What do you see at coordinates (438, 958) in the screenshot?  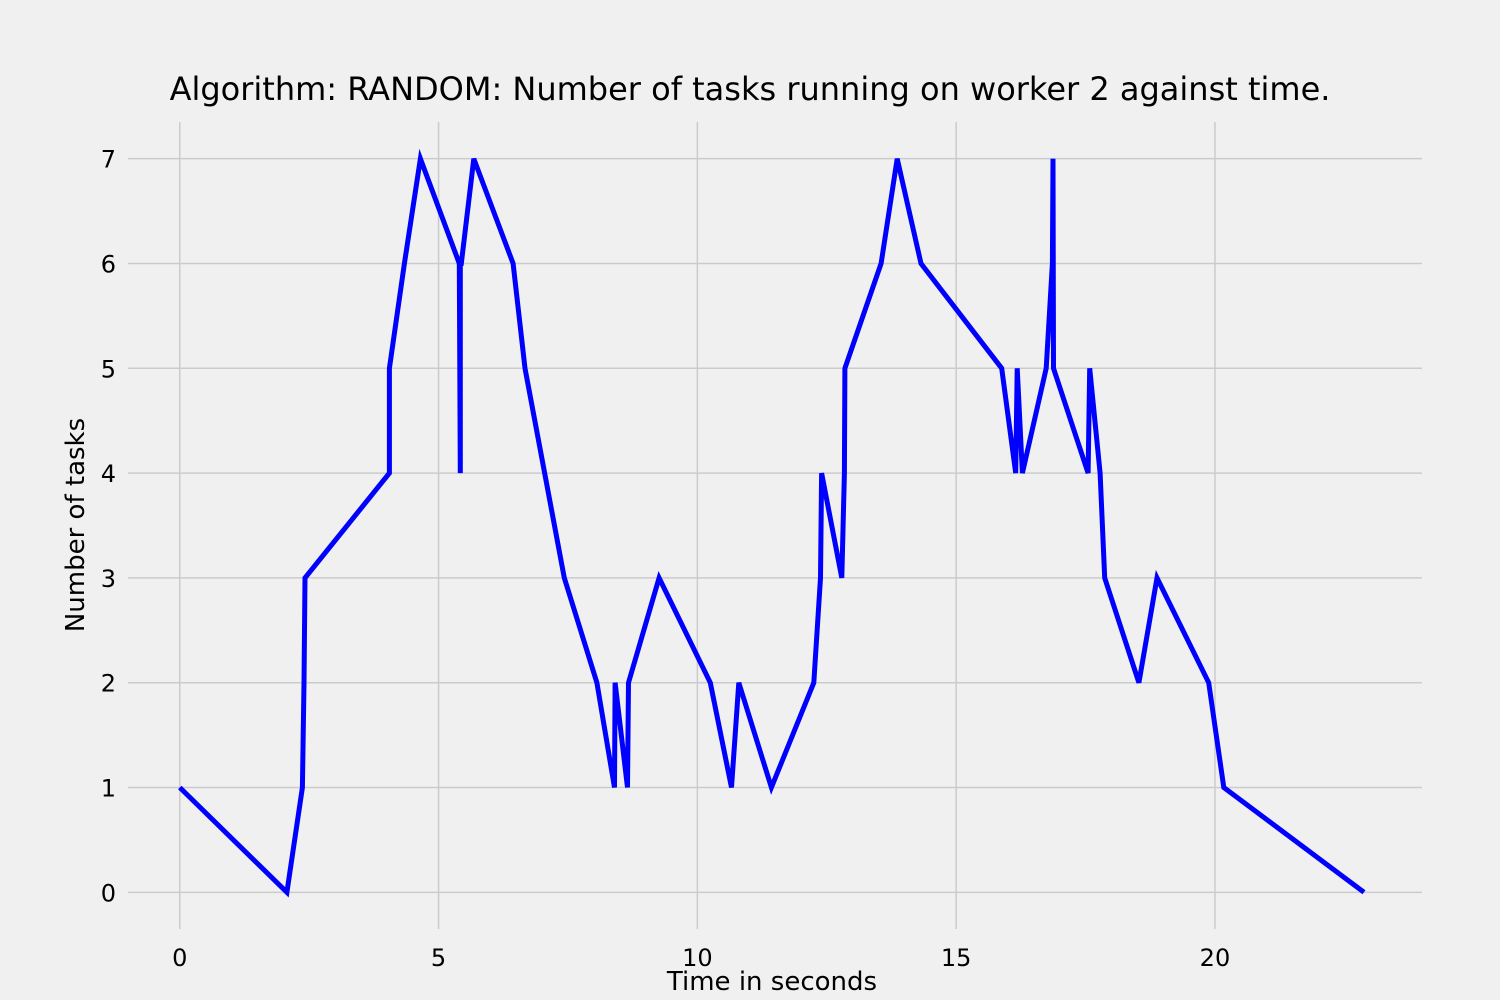 I see `x-tick-label: 5` at bounding box center [438, 958].